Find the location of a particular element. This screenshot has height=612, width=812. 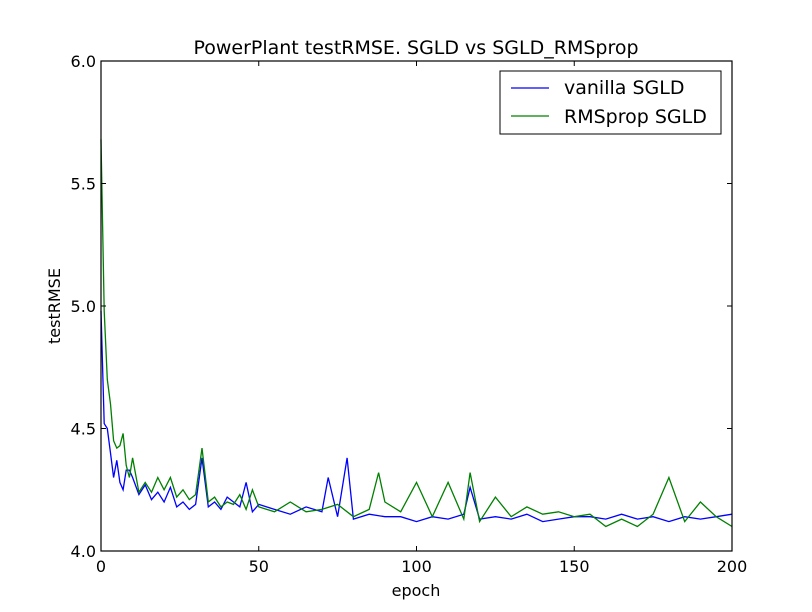

x-axis-label: epoch is located at coordinates (416, 590).